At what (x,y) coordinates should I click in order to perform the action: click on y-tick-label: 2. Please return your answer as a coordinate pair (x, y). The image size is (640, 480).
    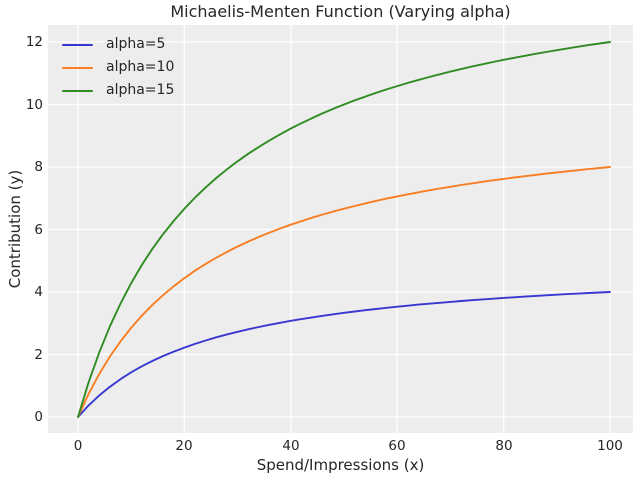
    Looking at the image, I should click on (38, 355).